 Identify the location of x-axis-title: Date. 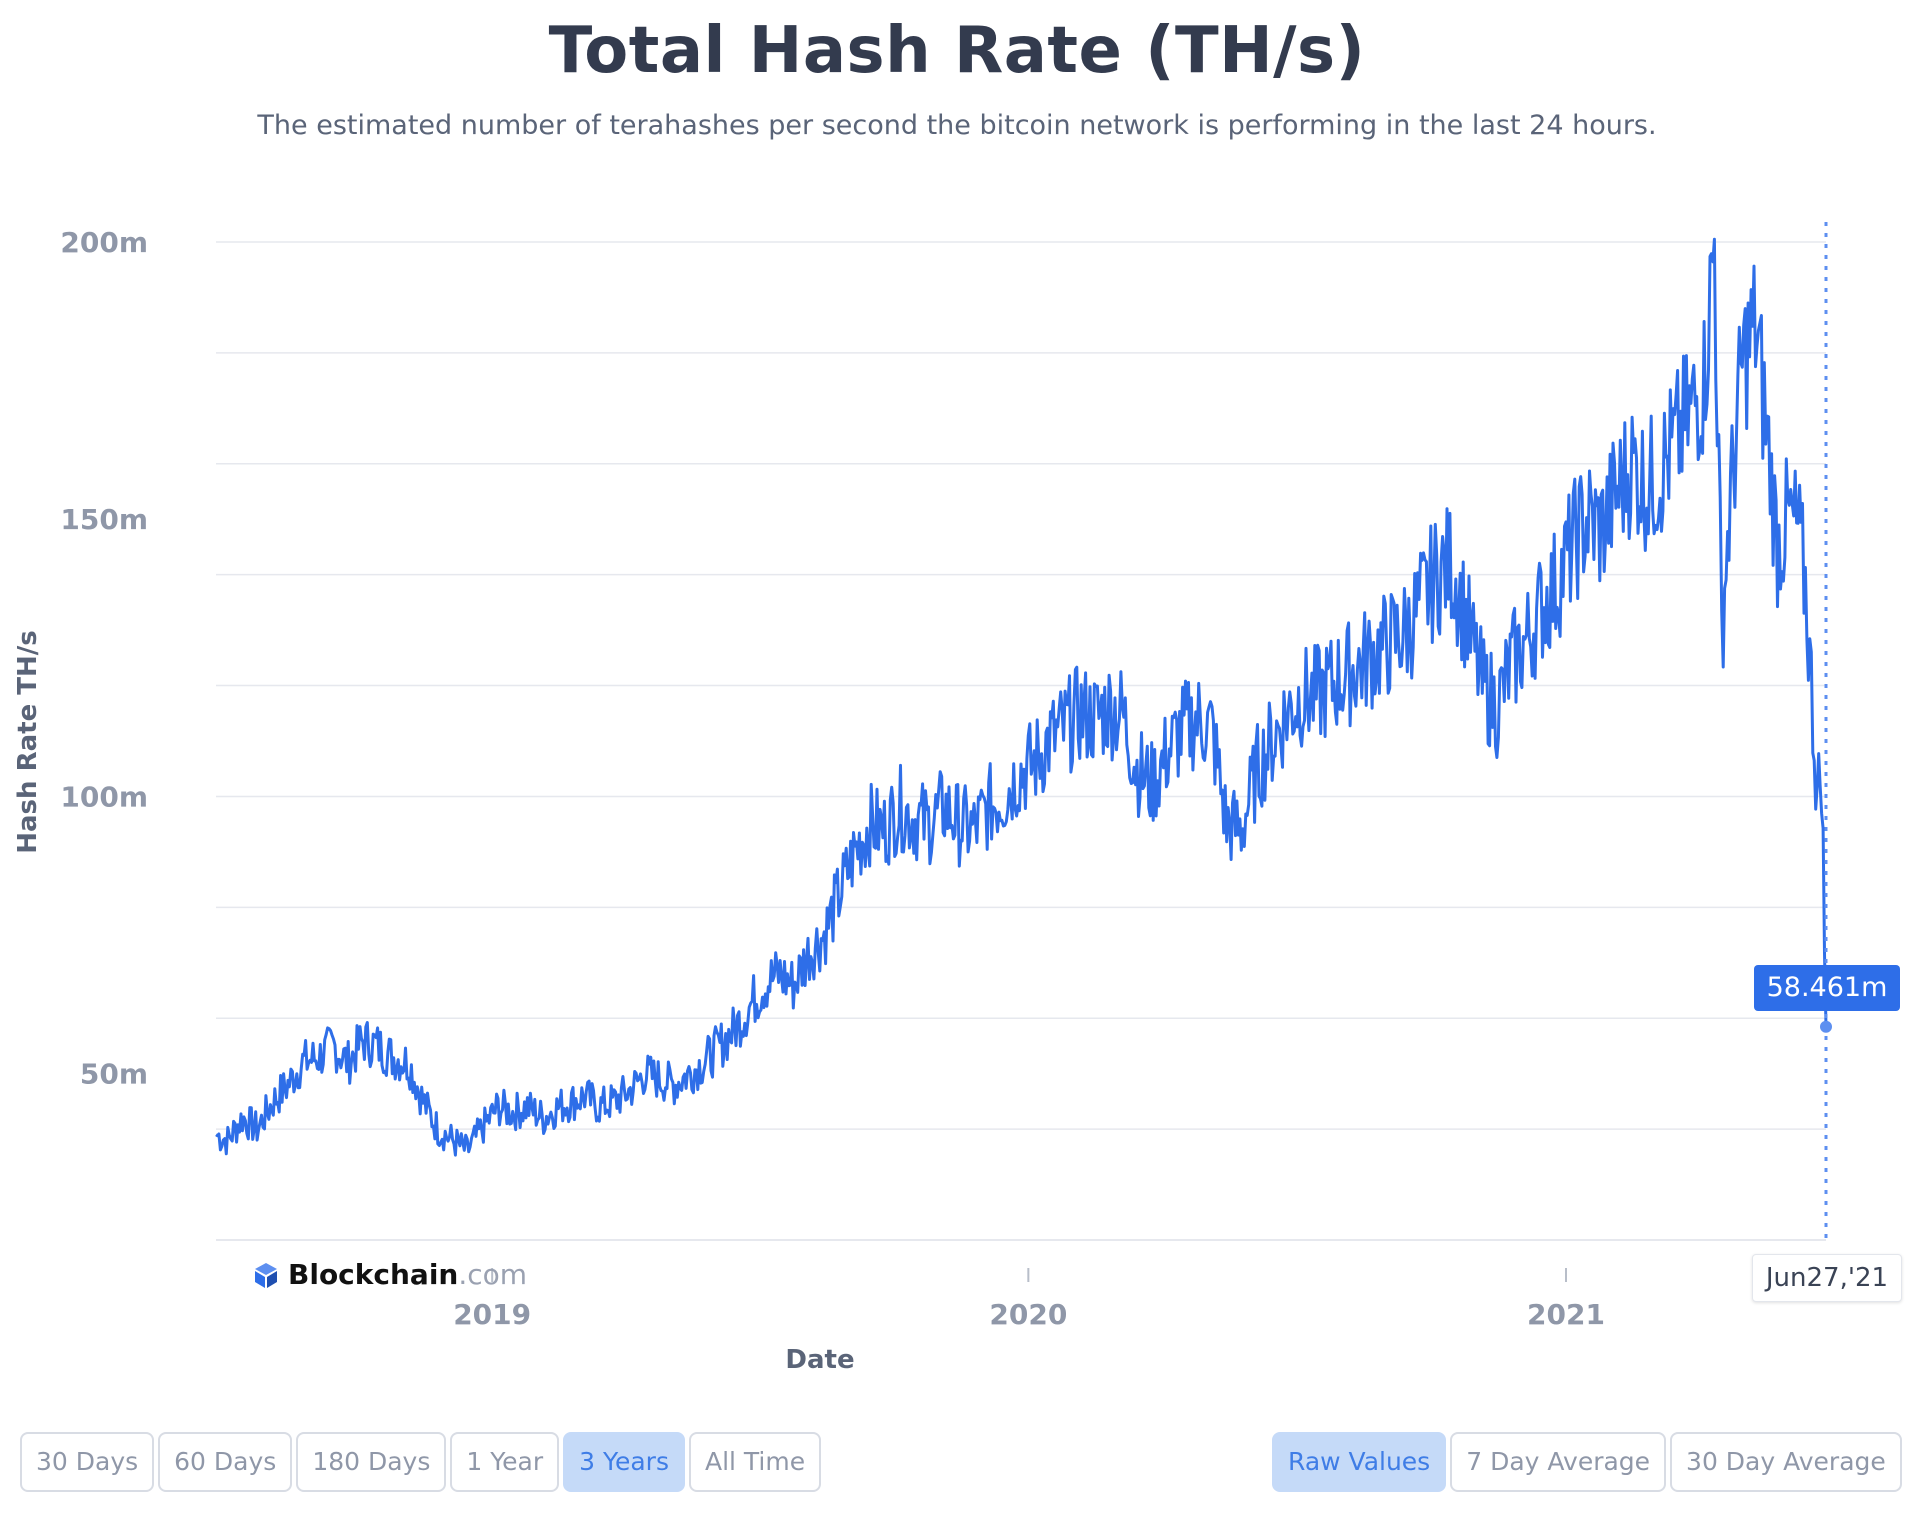
(819, 1360).